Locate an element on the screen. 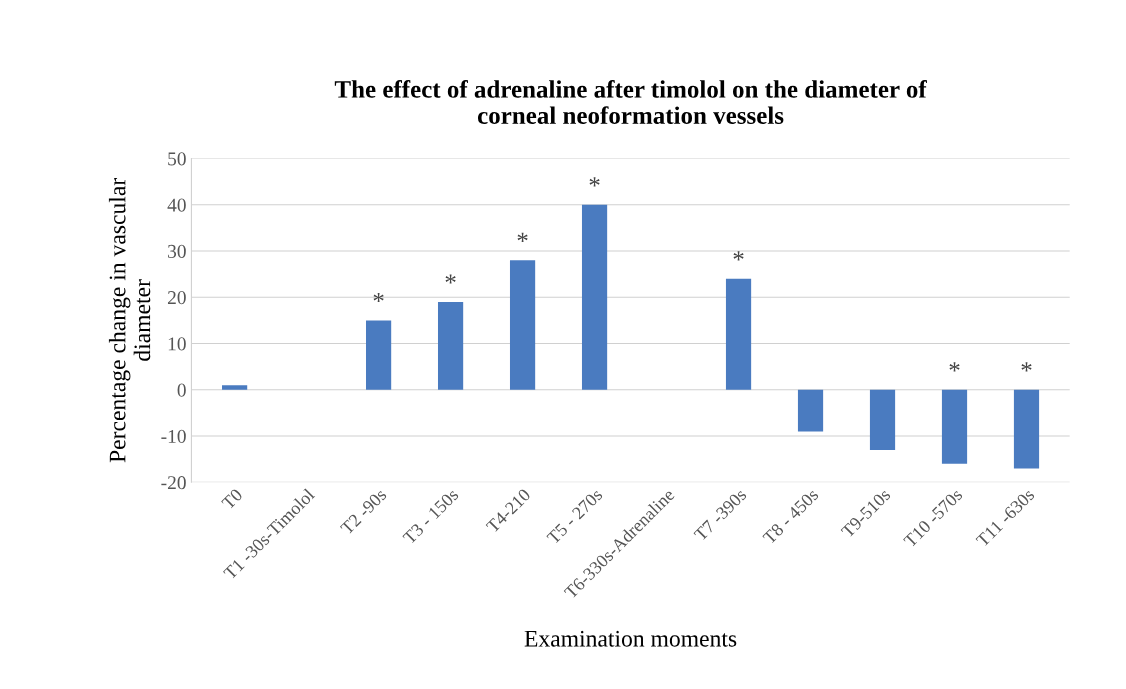  y-tick-label: 10 is located at coordinates (177, 344).